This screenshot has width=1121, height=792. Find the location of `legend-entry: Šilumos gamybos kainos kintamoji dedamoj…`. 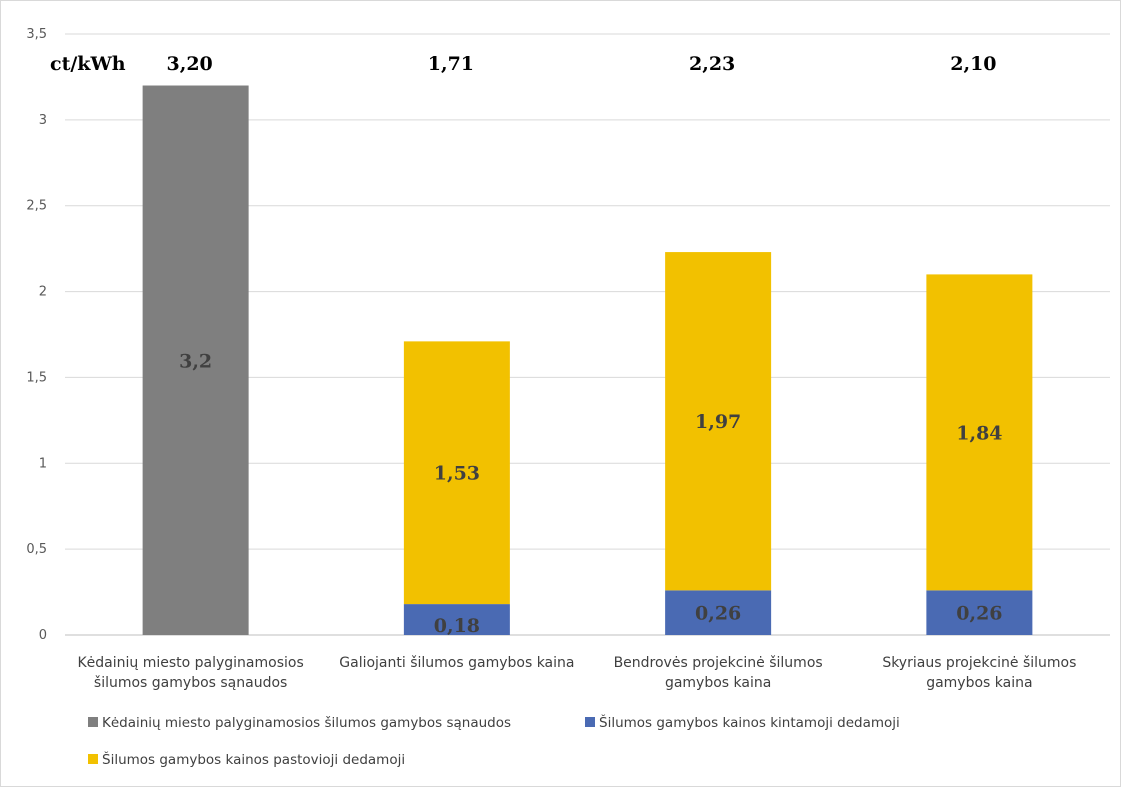

legend-entry: Šilumos gamybos kainos kintamoji dedamoj… is located at coordinates (749, 722).